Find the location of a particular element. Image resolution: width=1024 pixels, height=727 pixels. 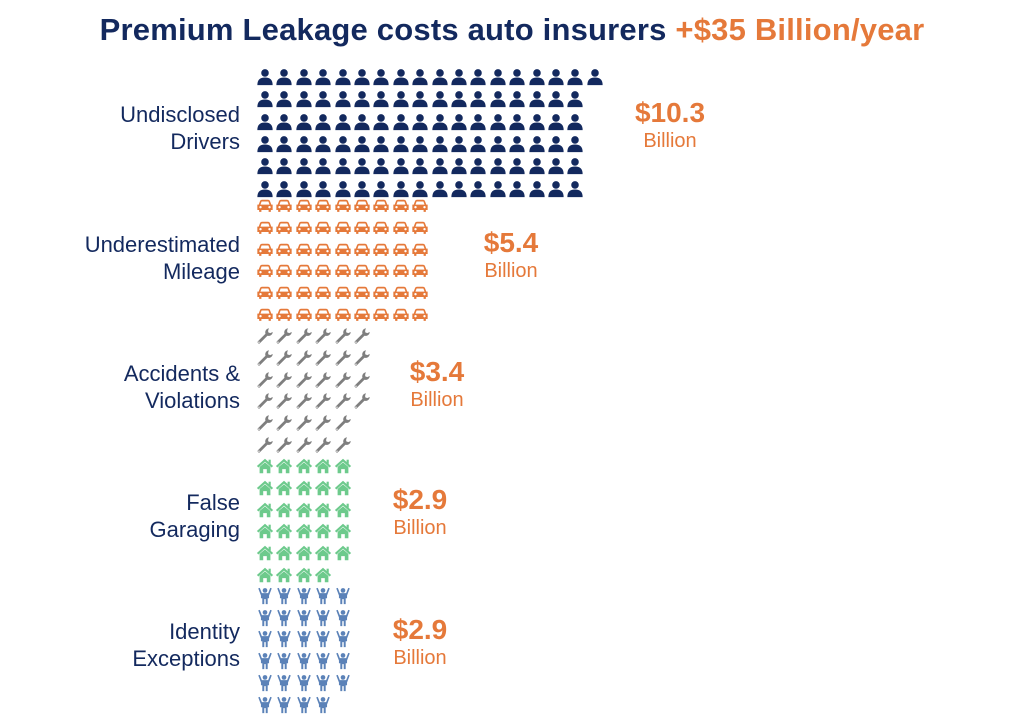

value-amount: $5.4 is located at coordinates (511, 242).